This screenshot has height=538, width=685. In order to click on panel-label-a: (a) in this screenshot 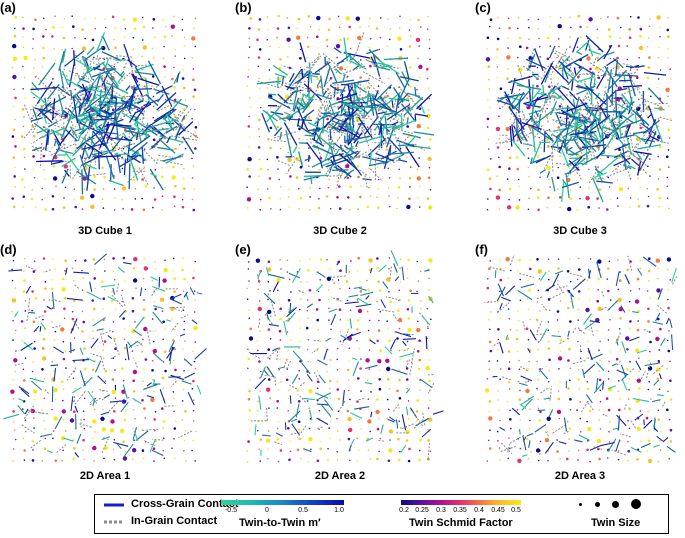, I will do `click(8, 7)`.